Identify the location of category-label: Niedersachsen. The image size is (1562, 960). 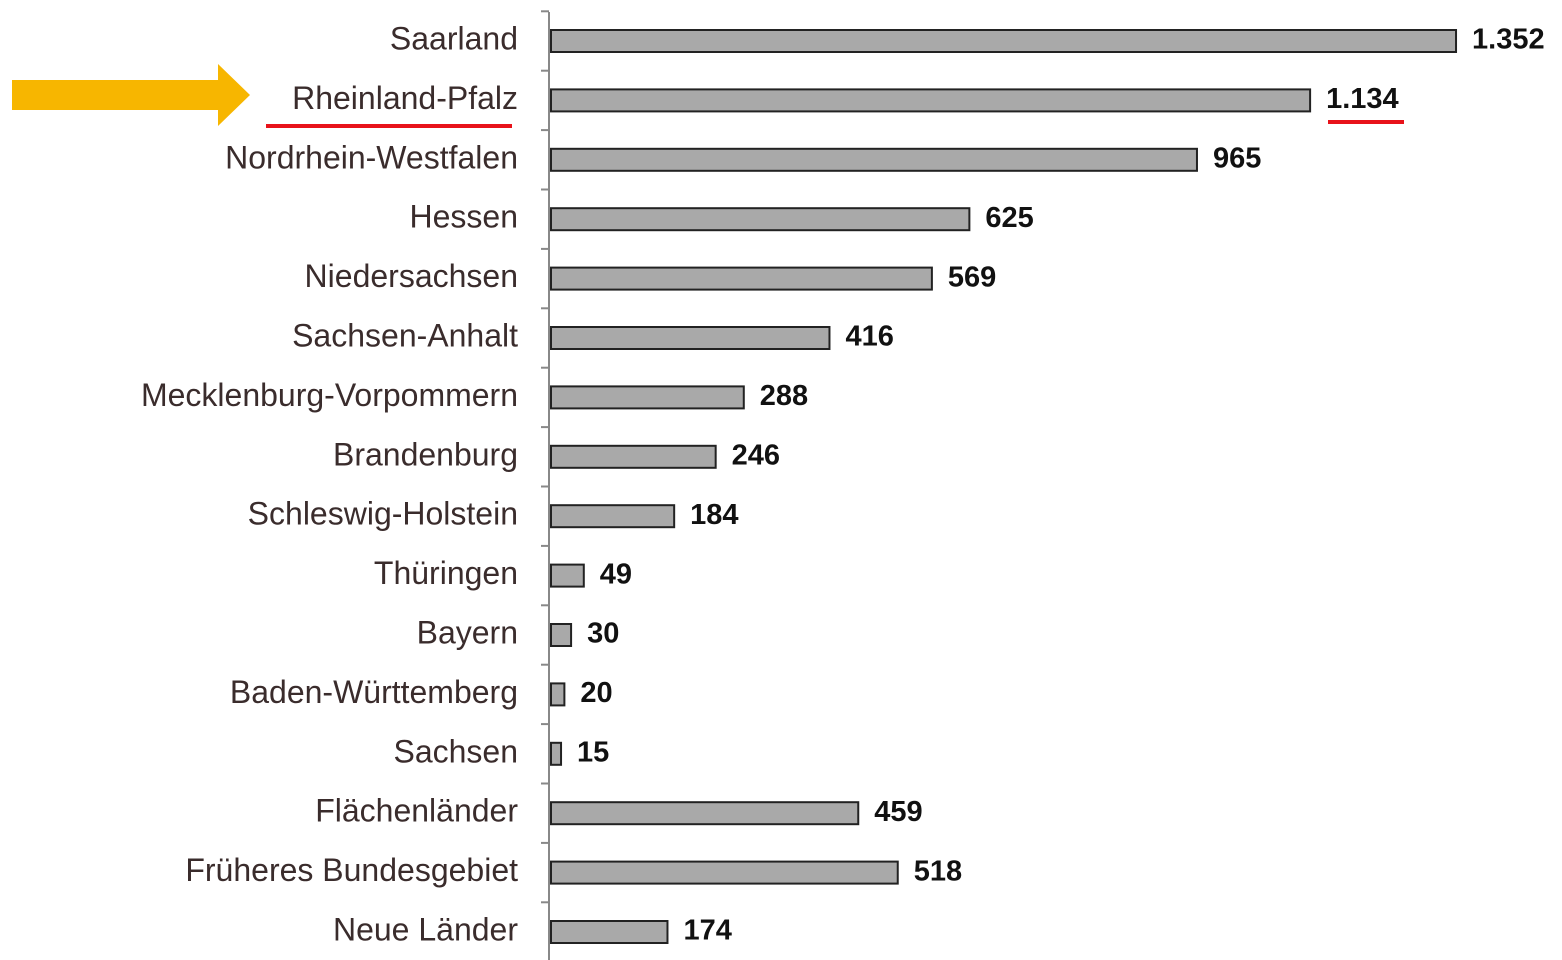
(411, 276).